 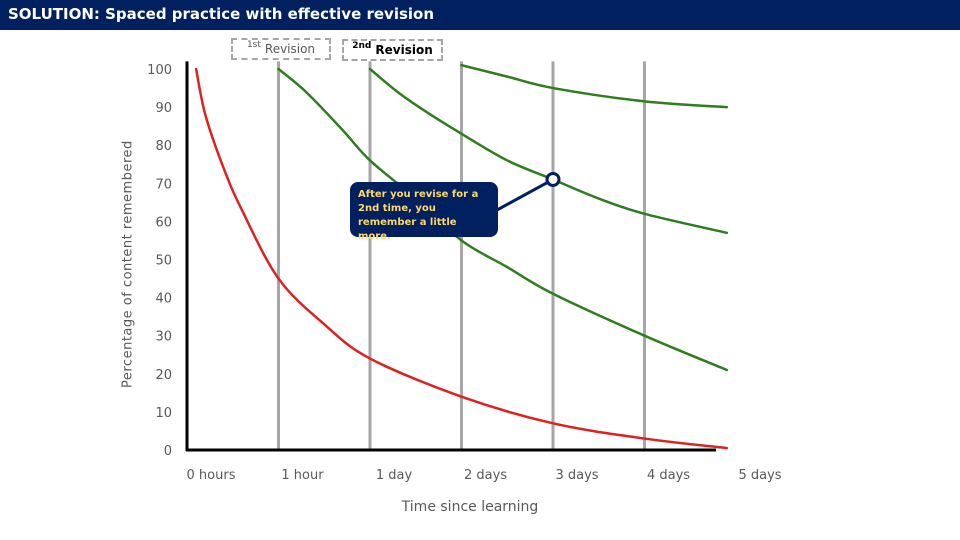 I want to click on second-revision-ordinal: 2nd, so click(x=362, y=46).